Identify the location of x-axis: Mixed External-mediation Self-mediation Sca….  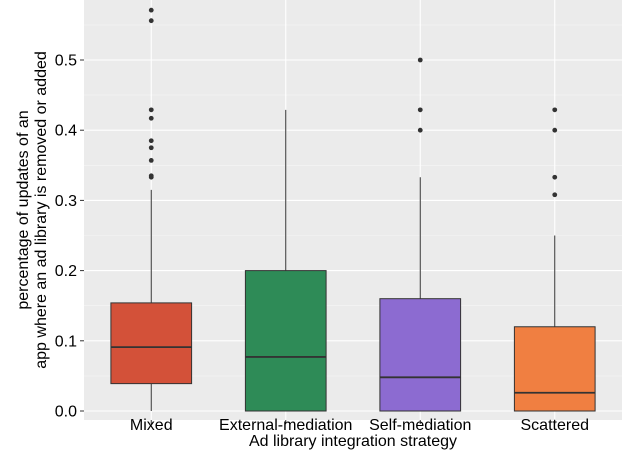
(359, 425).